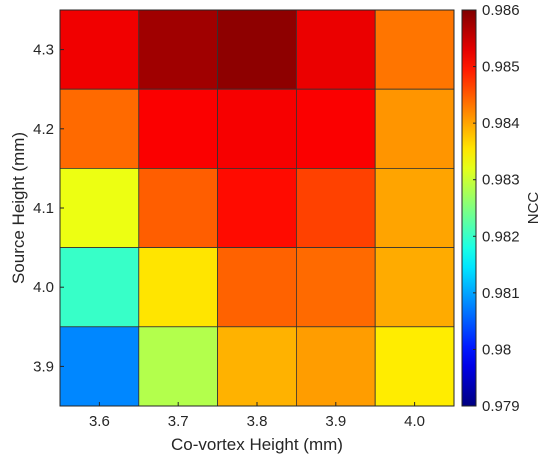 The image size is (550, 461). Describe the element at coordinates (533, 208) in the screenshot. I see `colorbar-label: NCC` at that location.